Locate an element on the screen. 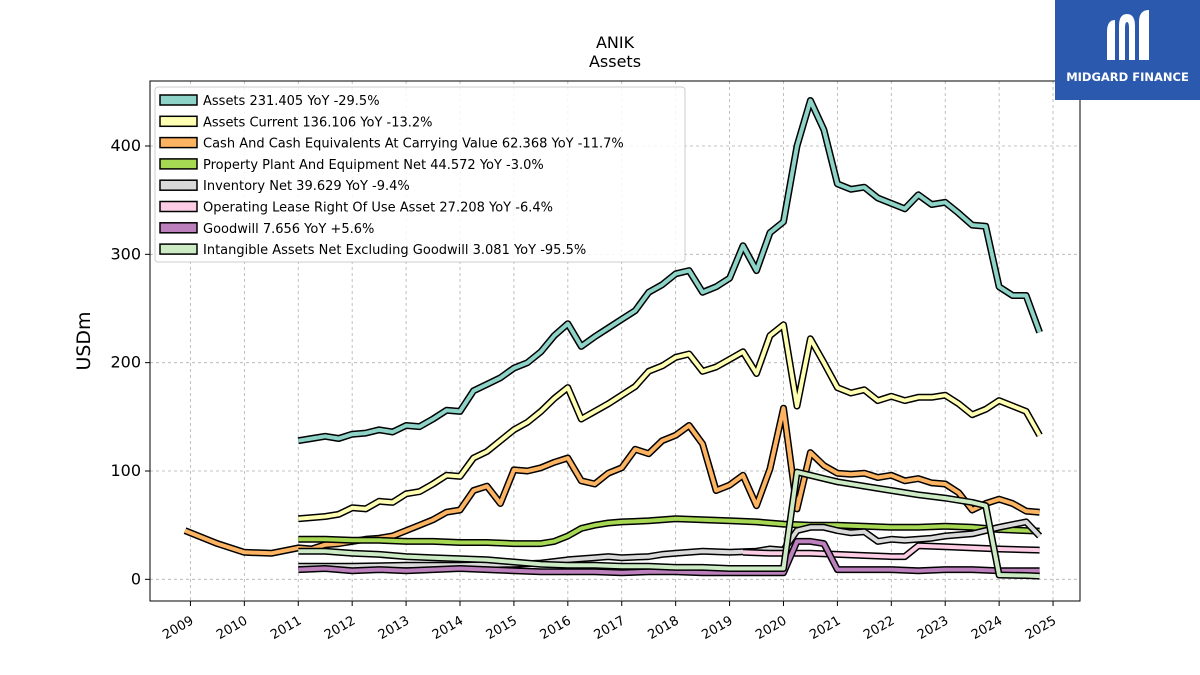 The image size is (1200, 675). y-axis: 0 100 200 300 400 is located at coordinates (130, 362).